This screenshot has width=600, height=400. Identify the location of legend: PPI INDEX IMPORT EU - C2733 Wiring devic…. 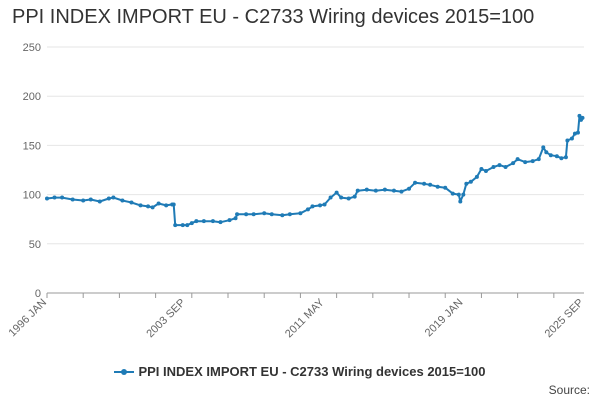
(300, 372).